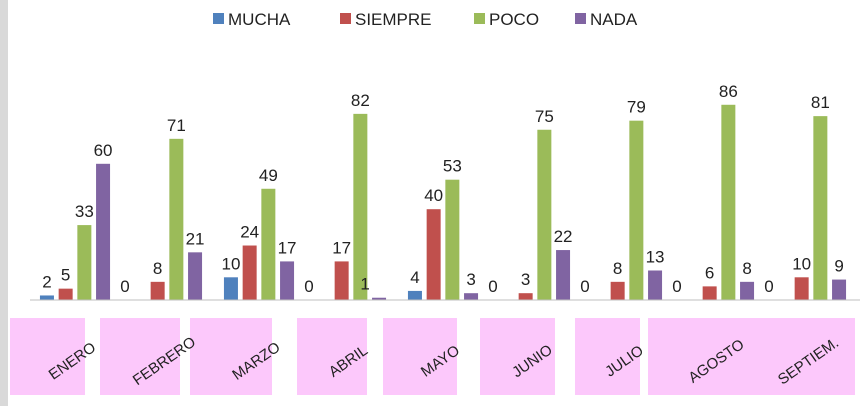 This screenshot has width=866, height=406. I want to click on data-label: 21, so click(195, 238).